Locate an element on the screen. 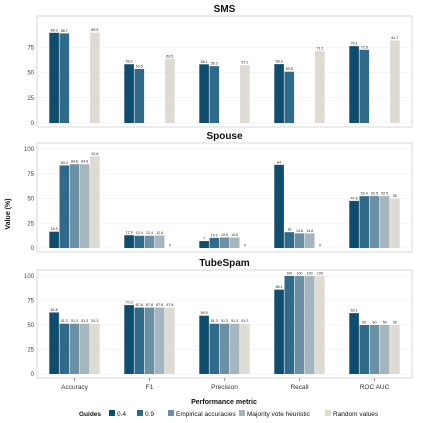 Image resolution: width=423 pixels, height=423 pixels. panel-title: TubeSpam is located at coordinates (224, 263).